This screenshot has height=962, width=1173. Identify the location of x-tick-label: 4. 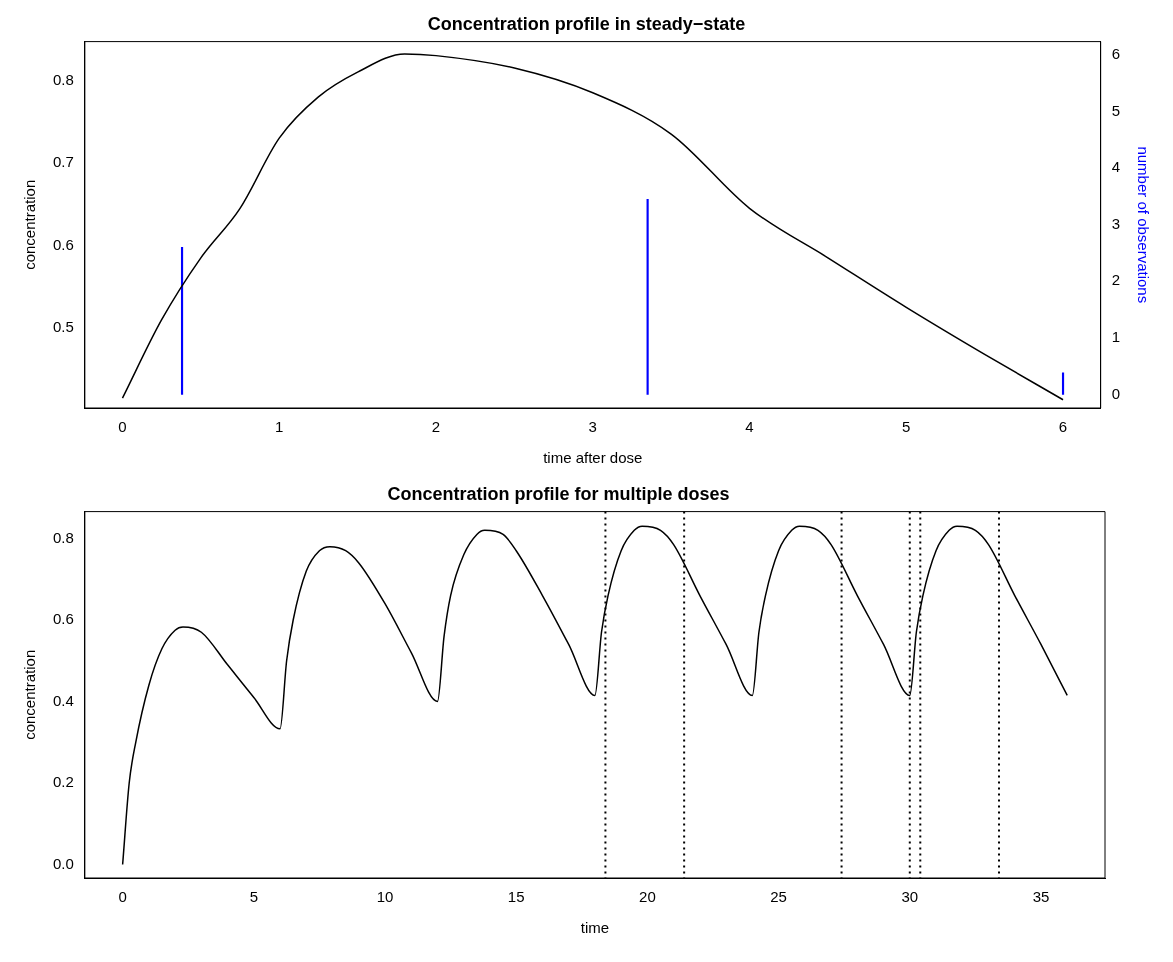
(749, 427).